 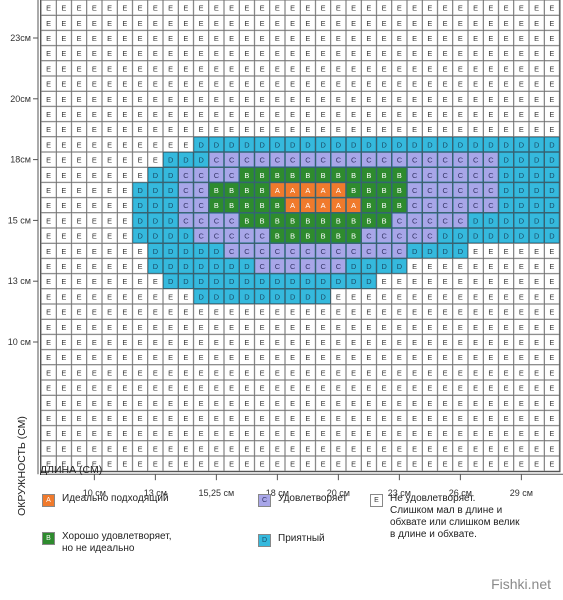 What do you see at coordinates (246, 220) in the screenshot?
I see `heatmap-cell-label: B` at bounding box center [246, 220].